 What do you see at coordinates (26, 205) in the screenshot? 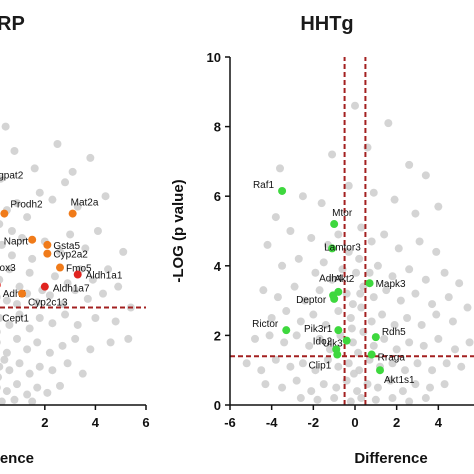
I see `gene-label: Prodh2` at bounding box center [26, 205].